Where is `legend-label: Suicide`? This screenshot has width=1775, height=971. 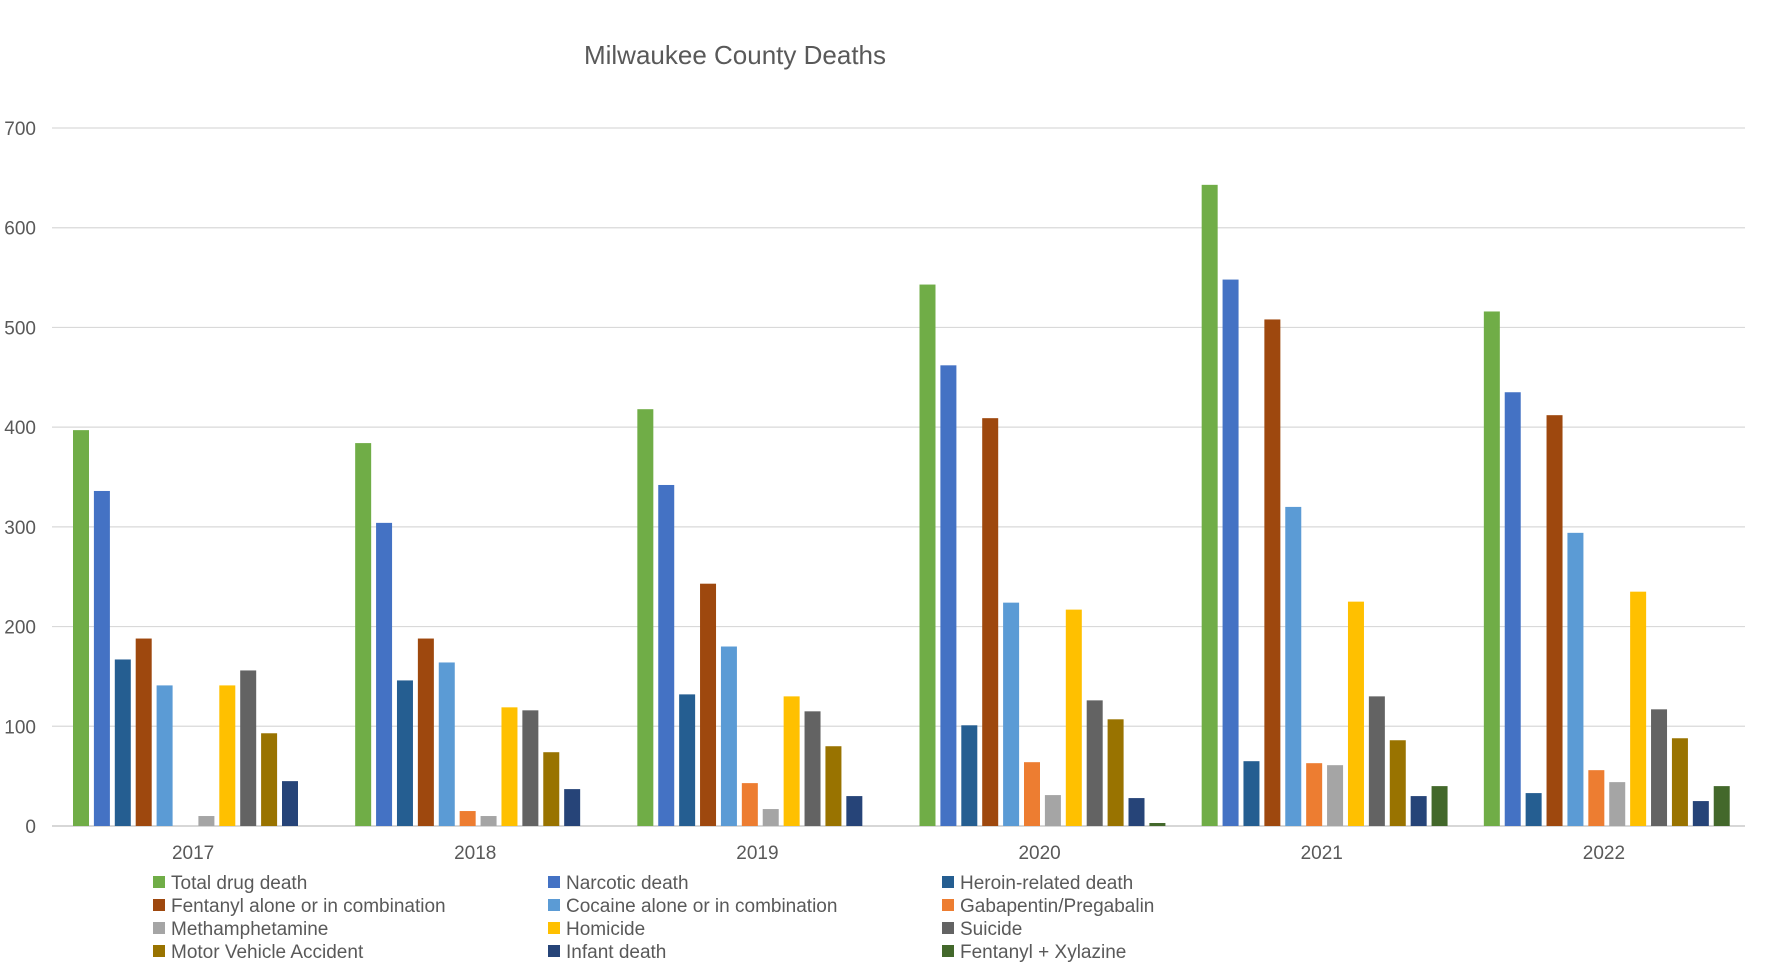 legend-label: Suicide is located at coordinates (991, 929).